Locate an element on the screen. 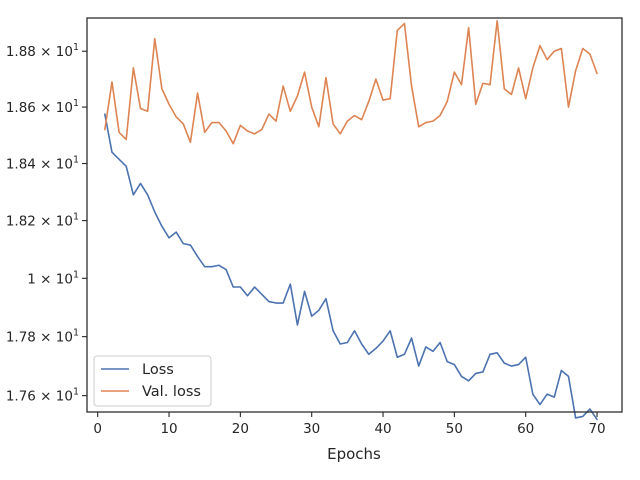 The width and height of the screenshot is (640, 480). x-axis-label: Epochs is located at coordinates (354, 454).